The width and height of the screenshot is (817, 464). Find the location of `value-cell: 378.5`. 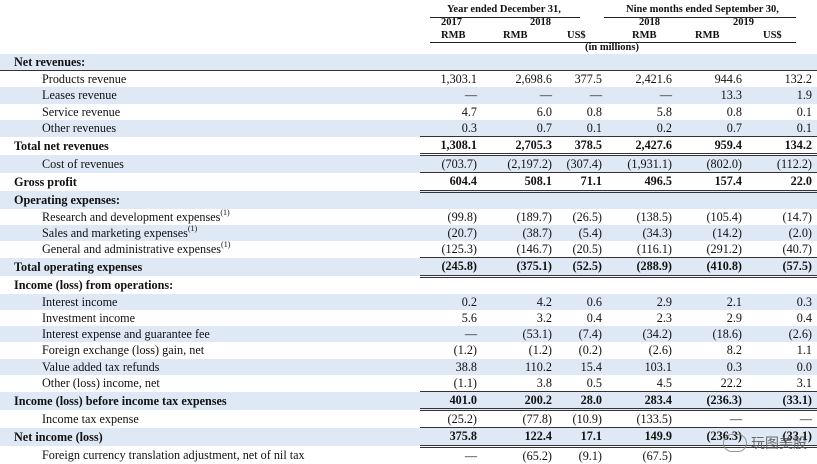

value-cell: 378.5 is located at coordinates (582, 146).